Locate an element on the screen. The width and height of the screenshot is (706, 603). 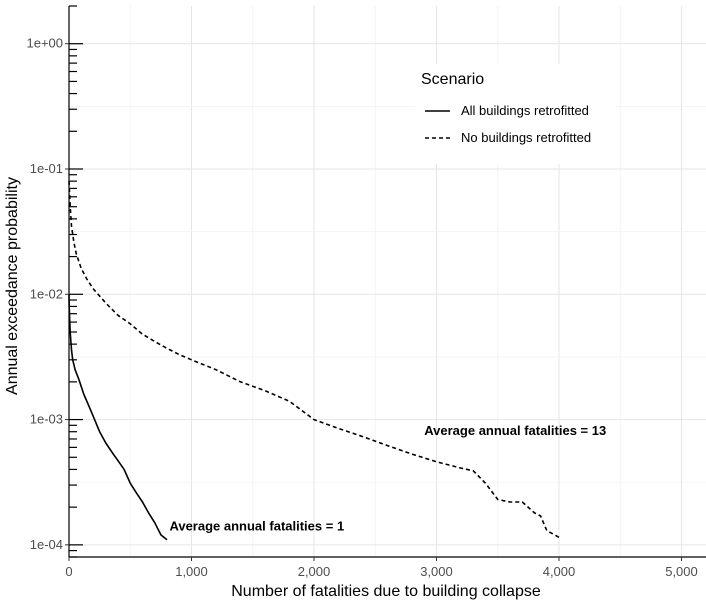
x-tick-label: 0 is located at coordinates (68, 571).